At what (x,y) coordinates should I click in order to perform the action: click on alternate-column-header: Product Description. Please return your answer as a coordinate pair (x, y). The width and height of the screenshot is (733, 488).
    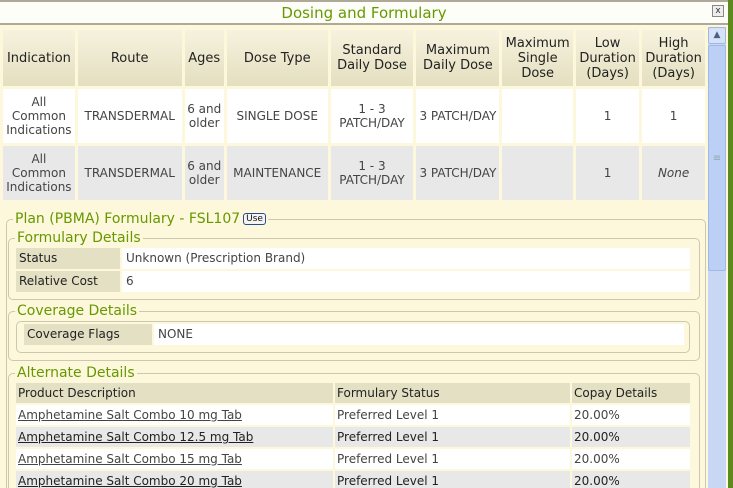
    Looking at the image, I should click on (174, 393).